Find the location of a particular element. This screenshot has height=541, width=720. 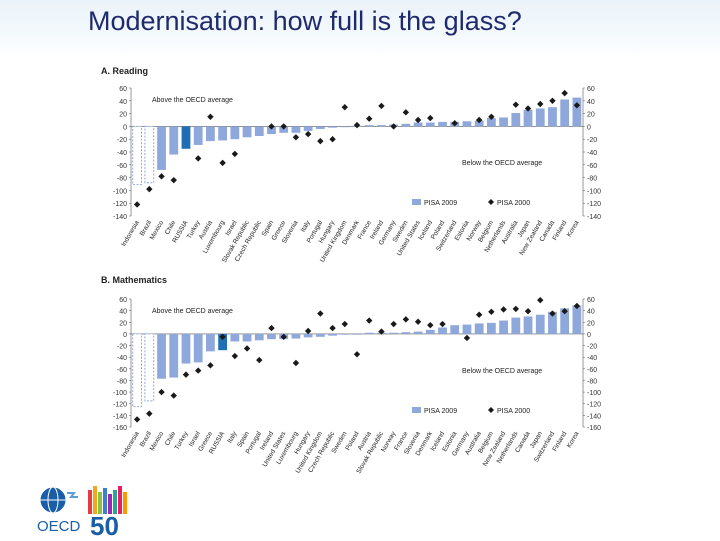

legend-swatch-2009 is located at coordinates (416, 202).